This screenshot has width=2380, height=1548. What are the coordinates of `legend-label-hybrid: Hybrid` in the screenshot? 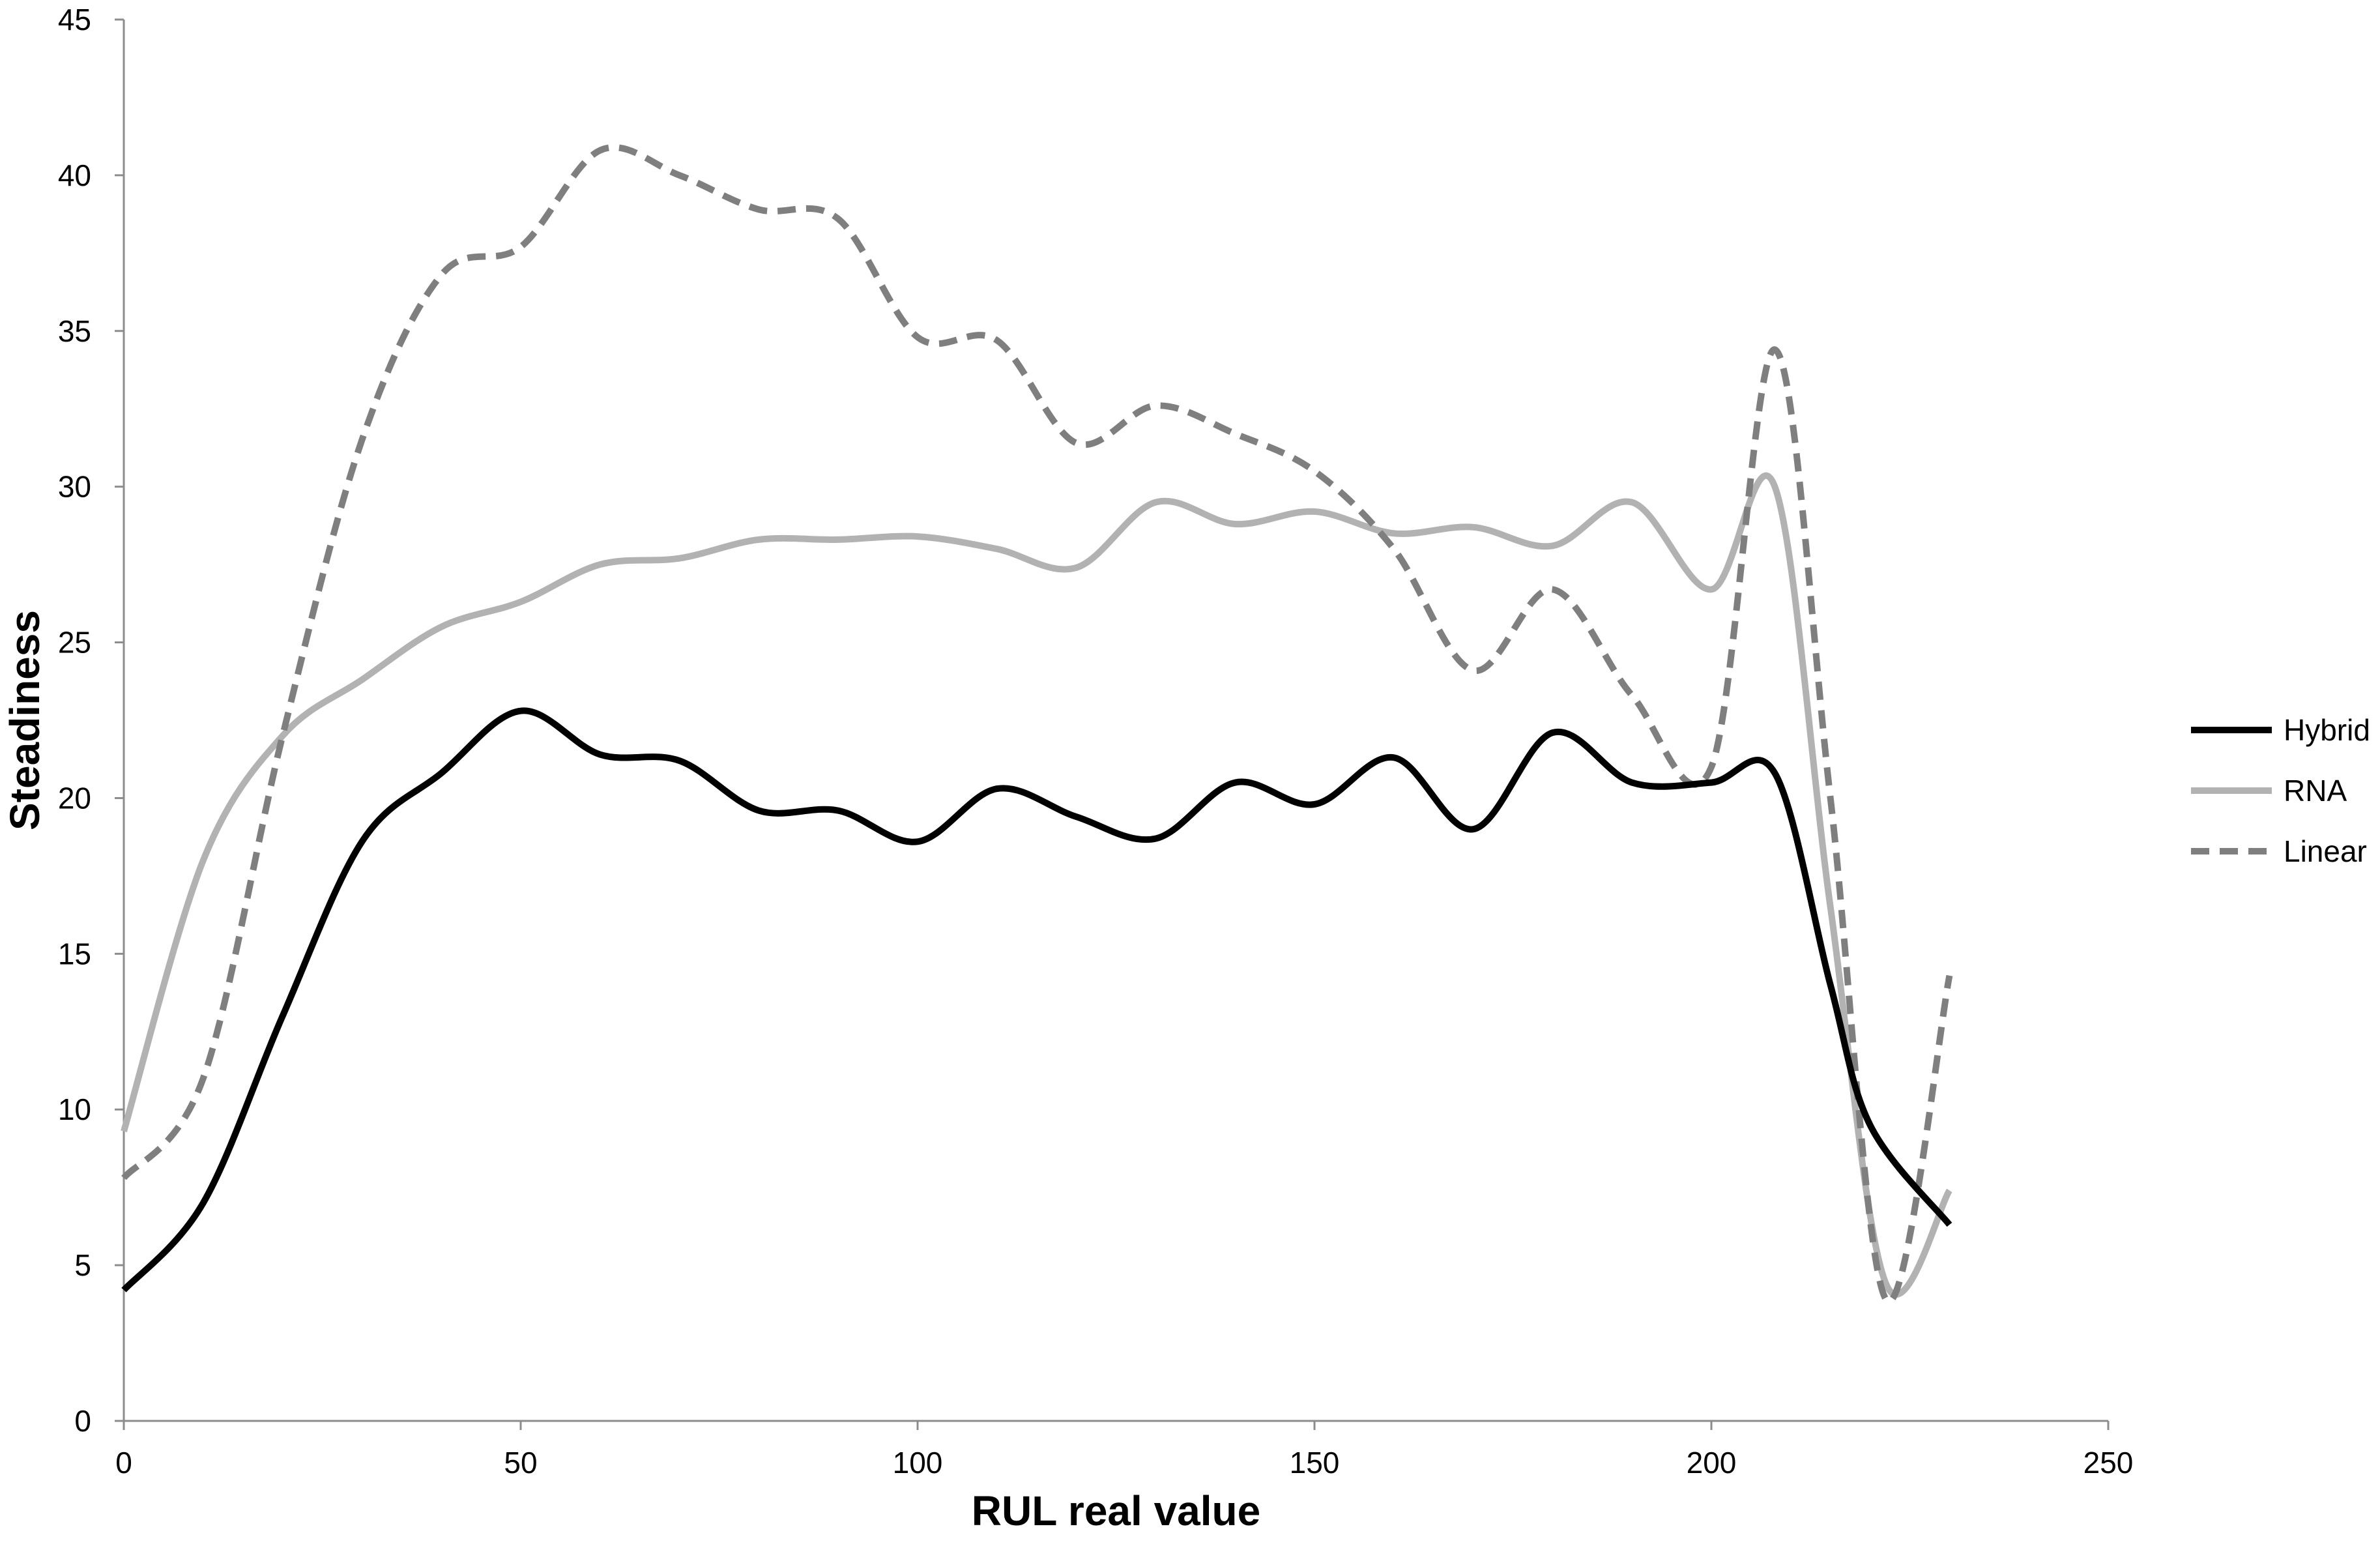 It's located at (2327, 730).